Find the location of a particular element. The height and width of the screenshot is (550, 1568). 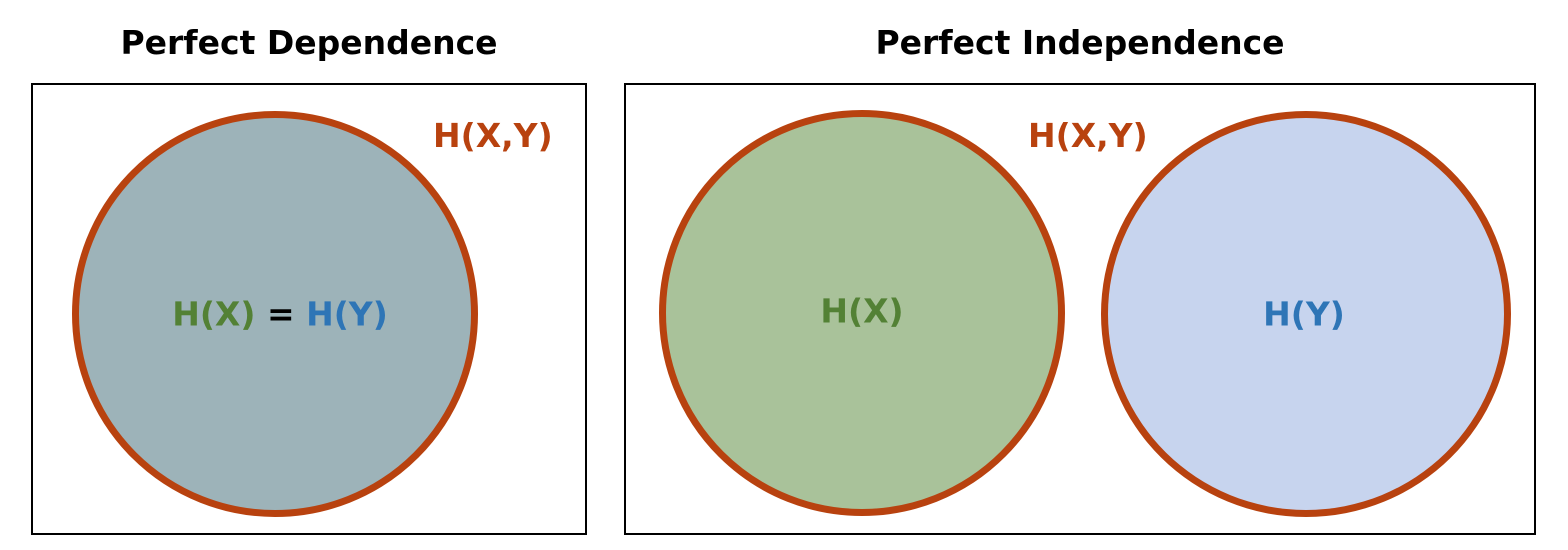

equals-sign: = is located at coordinates (280, 314).